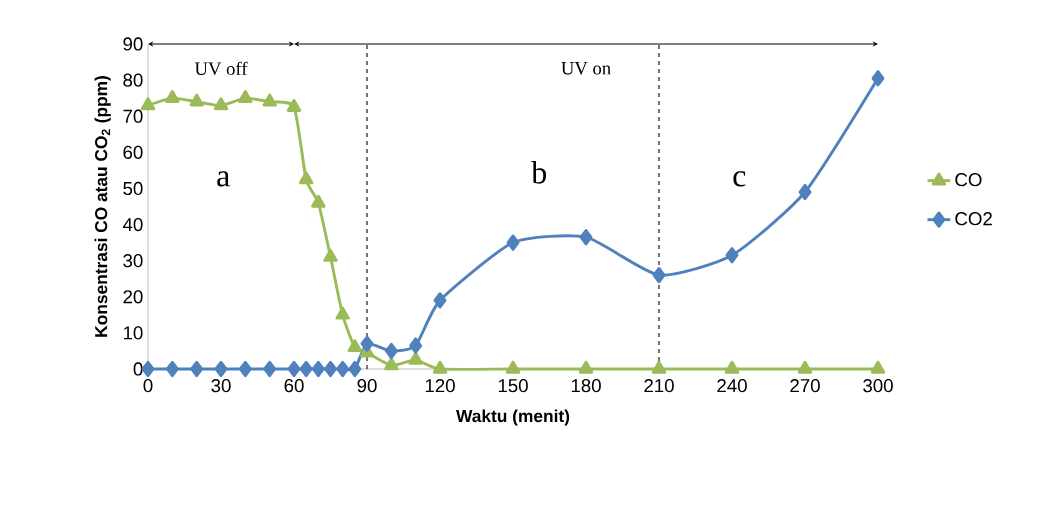  Describe the element at coordinates (586, 386) in the screenshot. I see `x-tick-label: 180` at that location.